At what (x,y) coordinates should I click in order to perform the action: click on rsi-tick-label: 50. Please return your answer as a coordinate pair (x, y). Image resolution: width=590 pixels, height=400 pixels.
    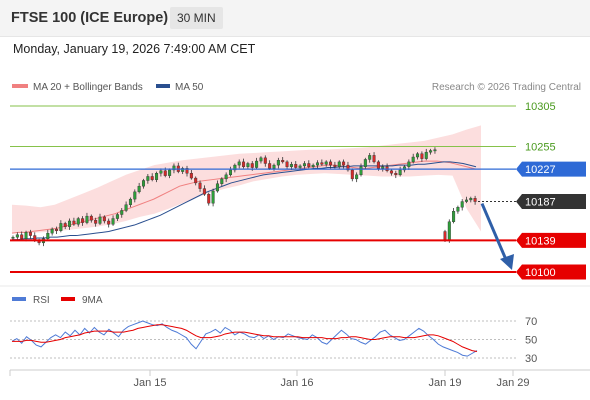
    Looking at the image, I should click on (531, 341).